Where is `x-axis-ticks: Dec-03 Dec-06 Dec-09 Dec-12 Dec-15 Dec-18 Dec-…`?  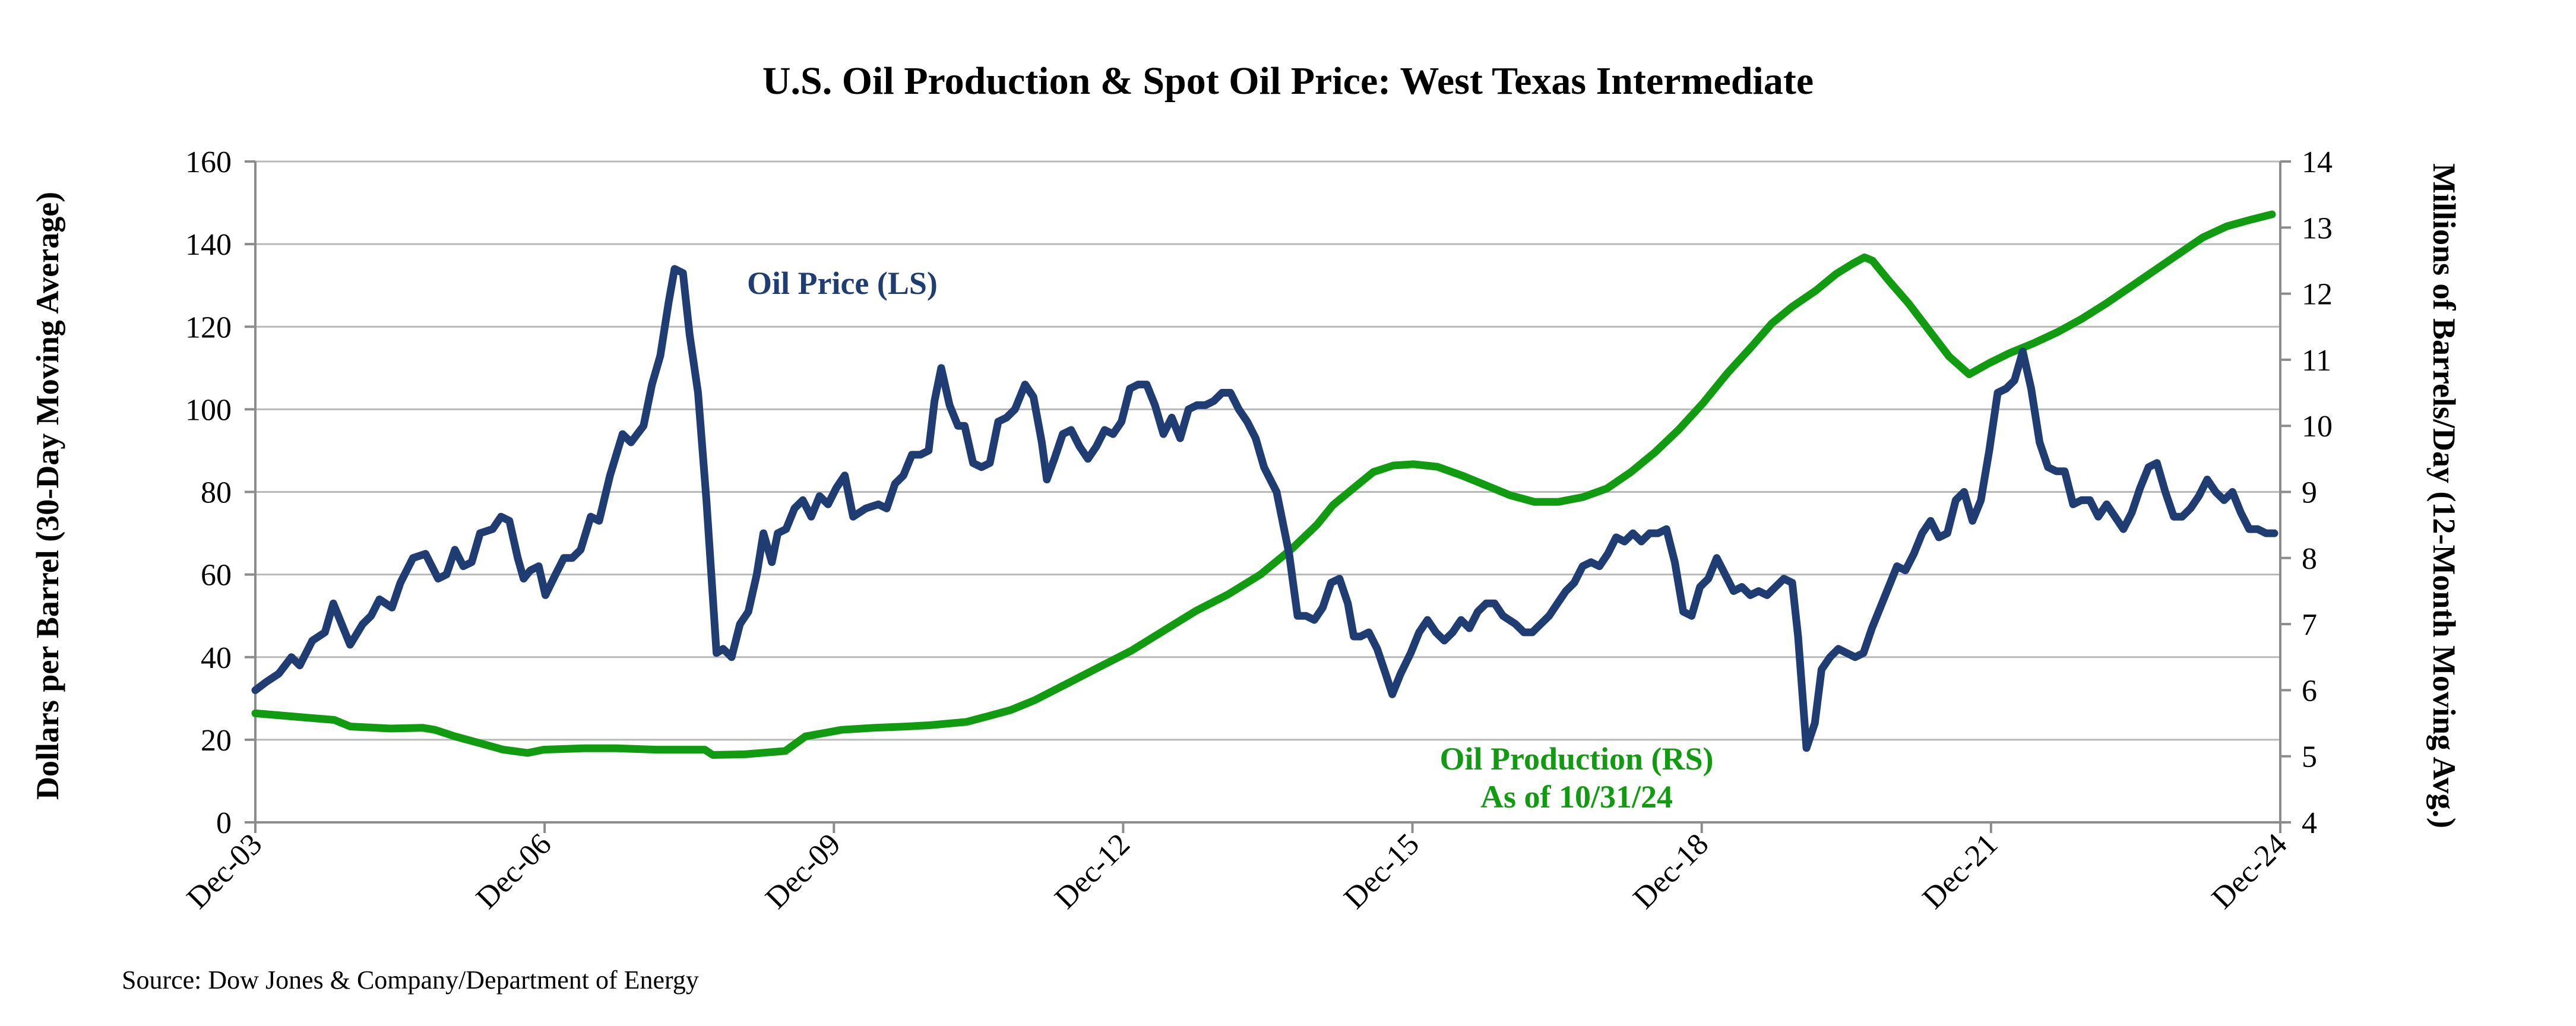 x-axis-ticks: Dec-03 Dec-06 Dec-09 Dec-12 Dec-15 Dec-18 Dec-… is located at coordinates (1237, 869).